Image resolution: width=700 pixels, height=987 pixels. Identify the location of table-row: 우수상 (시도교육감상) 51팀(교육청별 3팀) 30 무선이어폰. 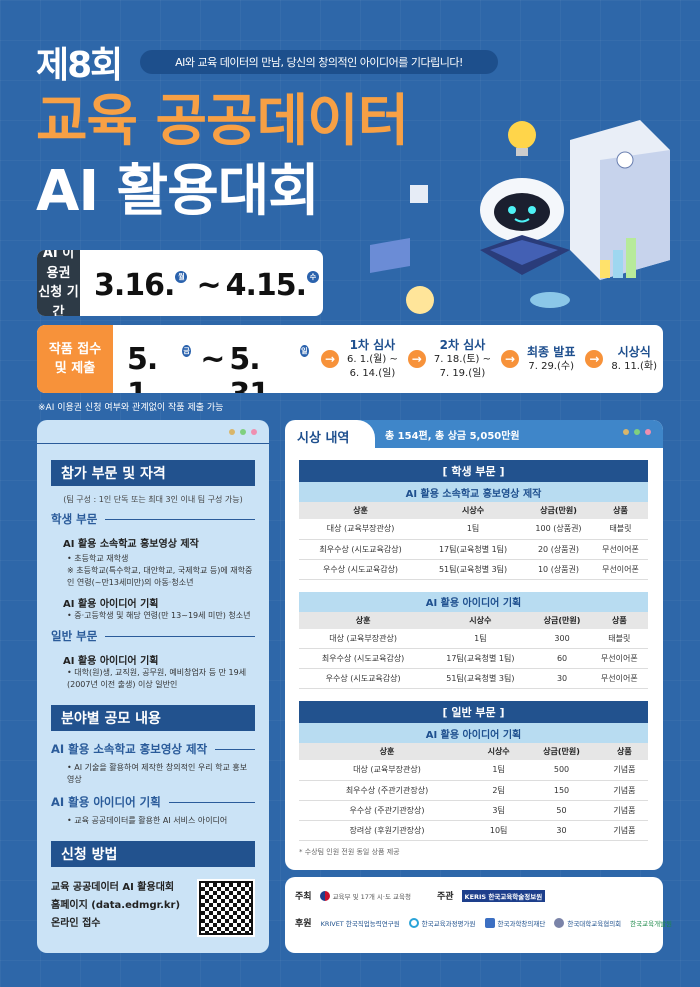
(473, 678).